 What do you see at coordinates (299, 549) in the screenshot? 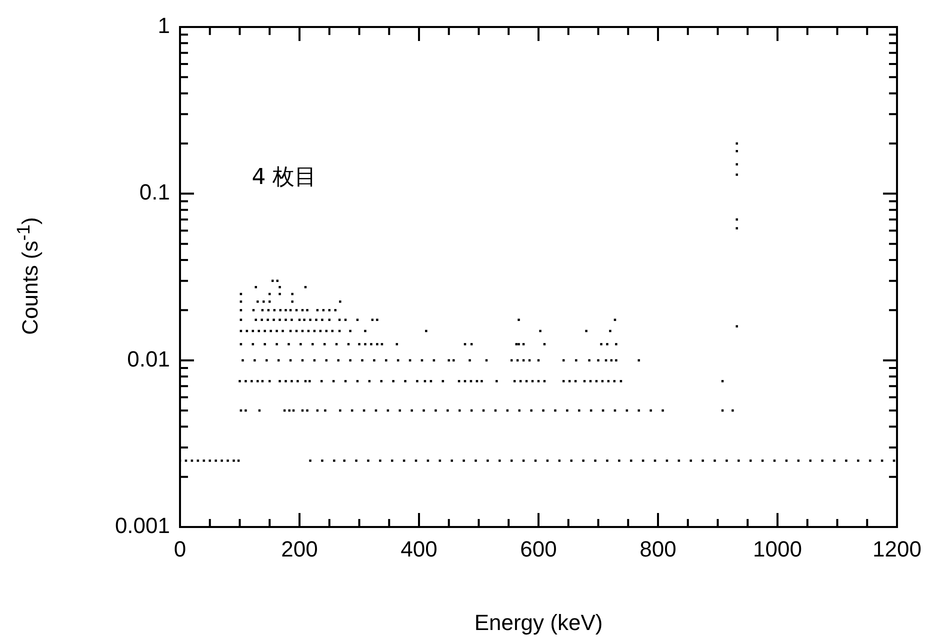
I see `x-tick-label: 200` at bounding box center [299, 549].